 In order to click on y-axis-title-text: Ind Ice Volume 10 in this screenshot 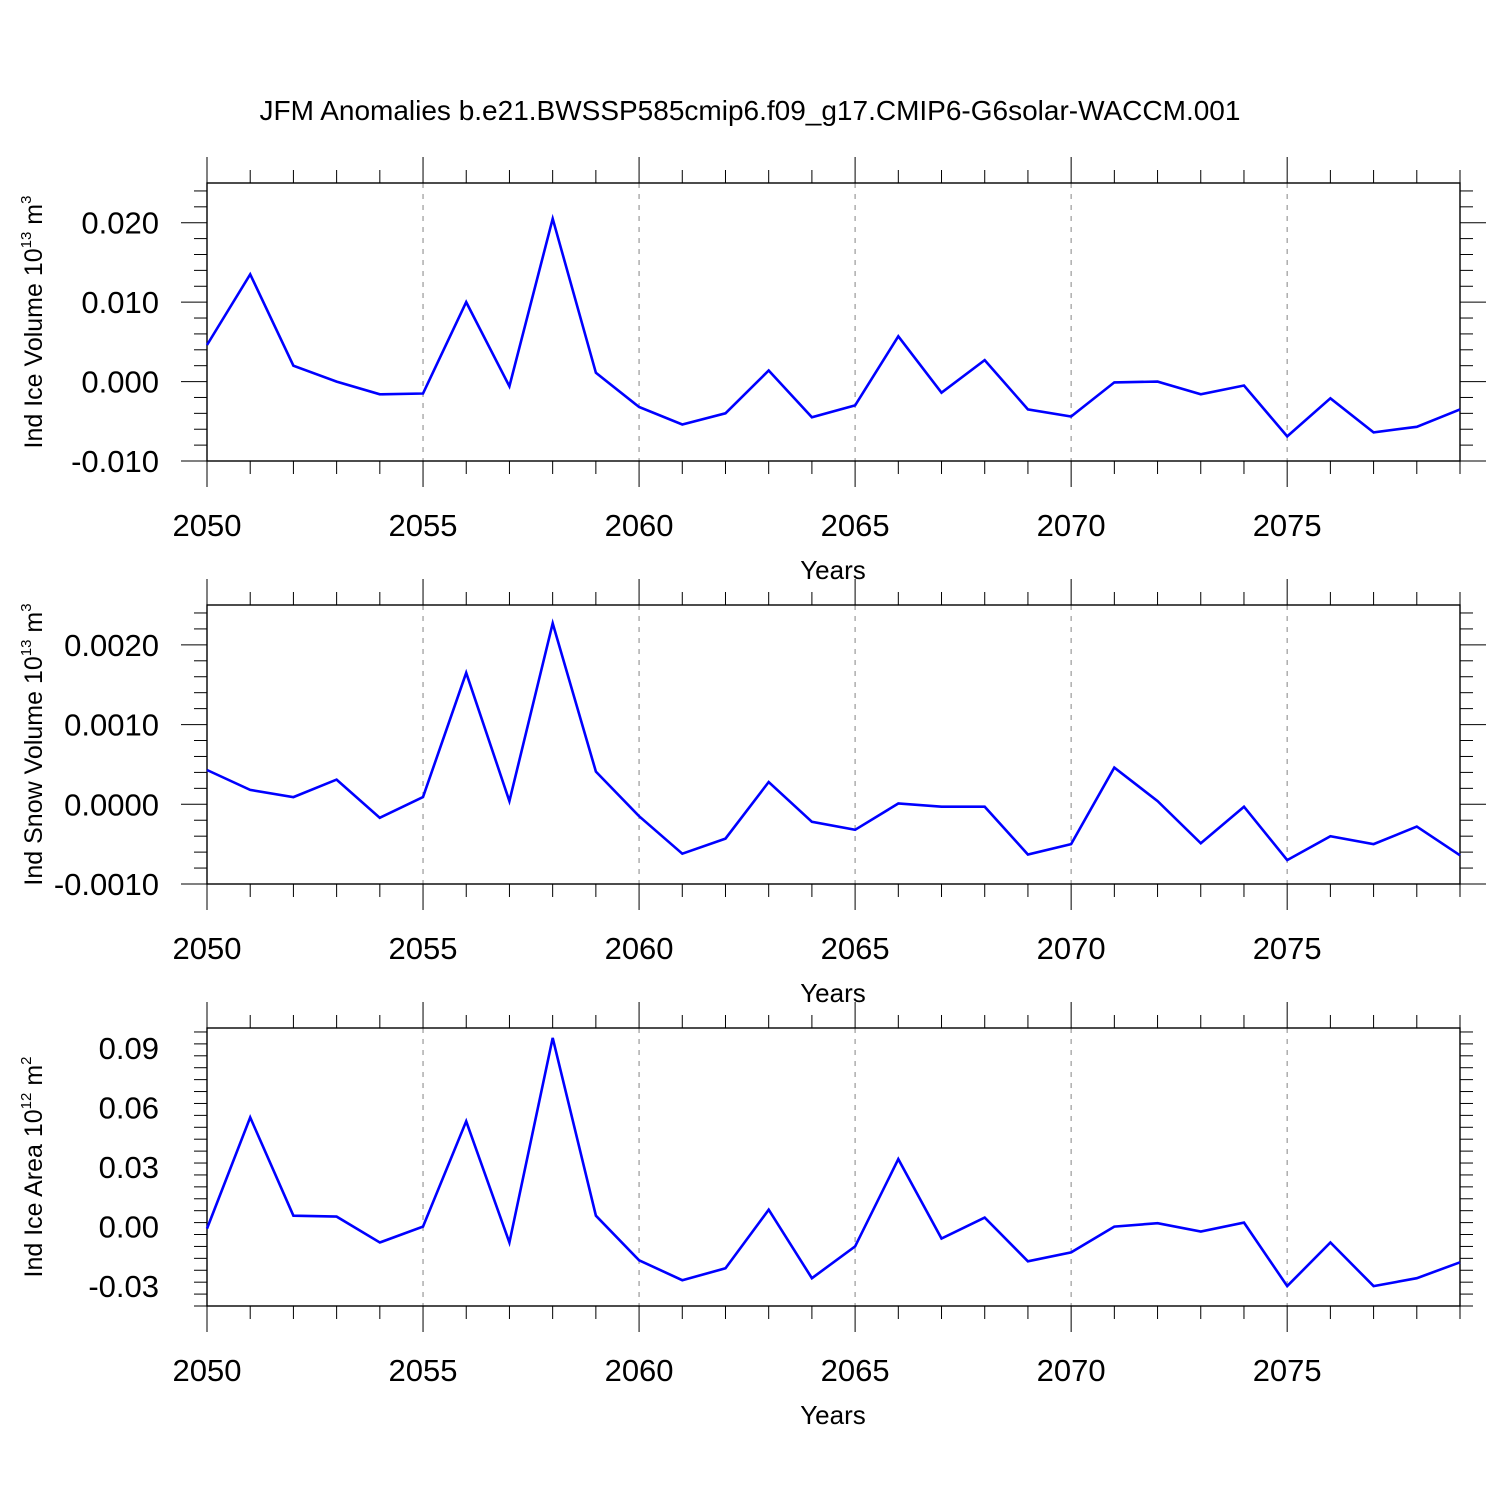, I will do `click(34, 348)`.